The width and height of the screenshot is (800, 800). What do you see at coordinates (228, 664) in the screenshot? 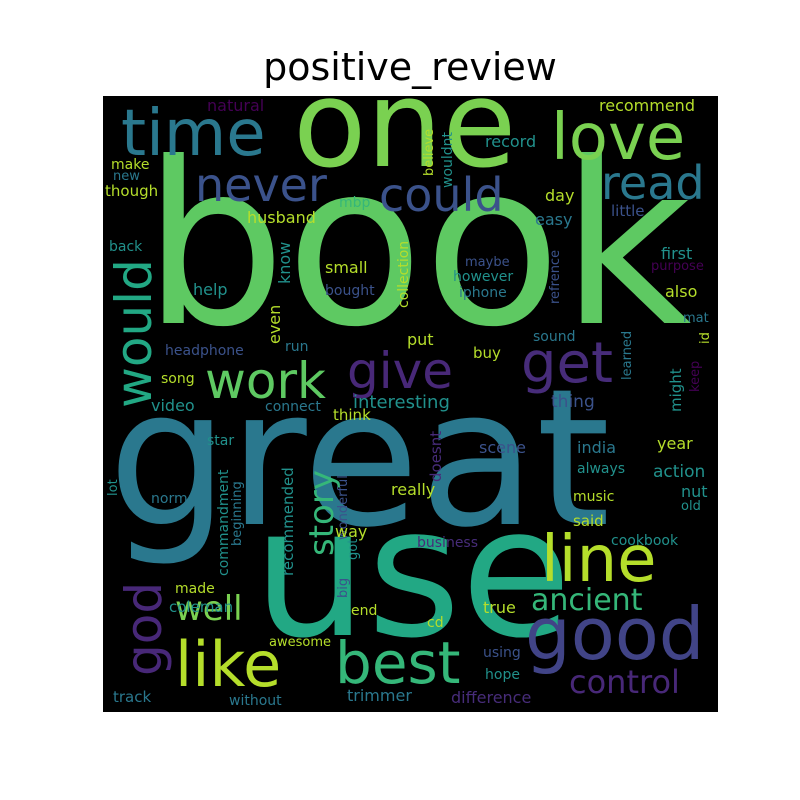
I see `word-like: like` at bounding box center [228, 664].